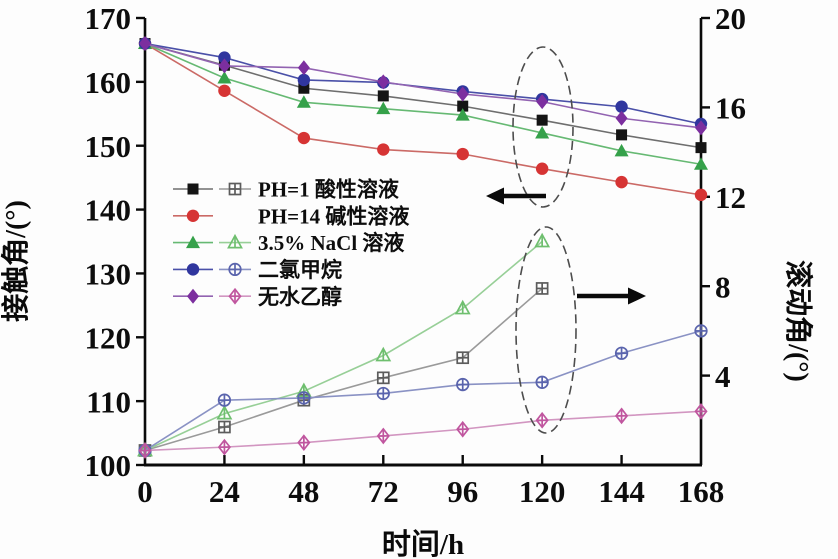  What do you see at coordinates (701, 491) in the screenshot?
I see `x-tick-label: 168` at bounding box center [701, 491].